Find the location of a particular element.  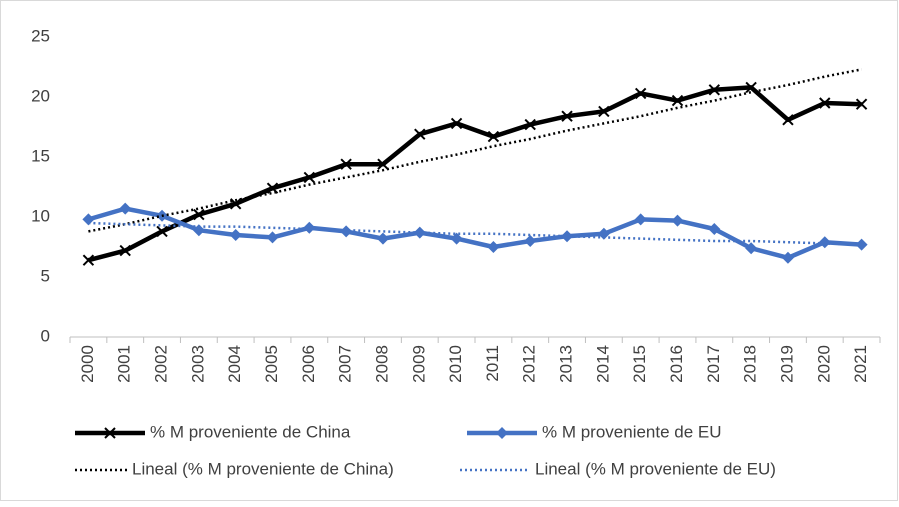

x-tick-label: 2017 is located at coordinates (713, 364).